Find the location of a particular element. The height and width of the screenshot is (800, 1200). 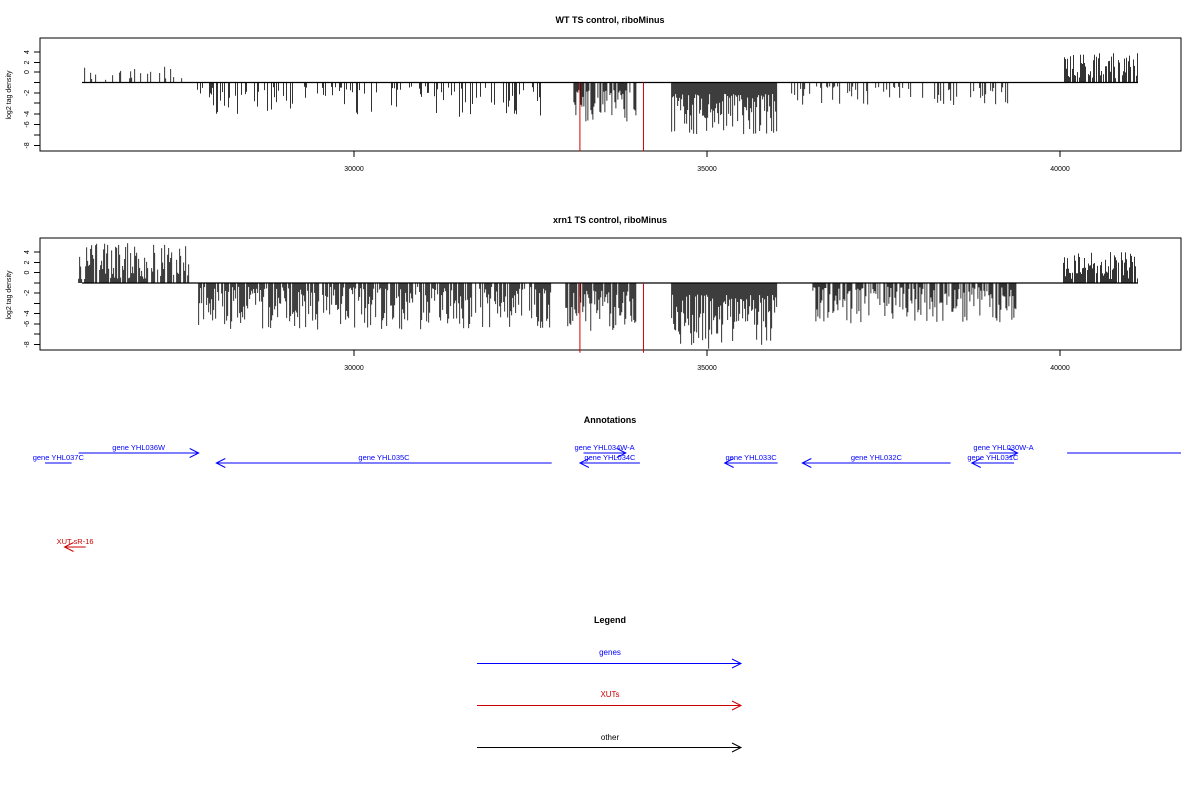

marker-lines-xrn1 is located at coordinates (611, 318).